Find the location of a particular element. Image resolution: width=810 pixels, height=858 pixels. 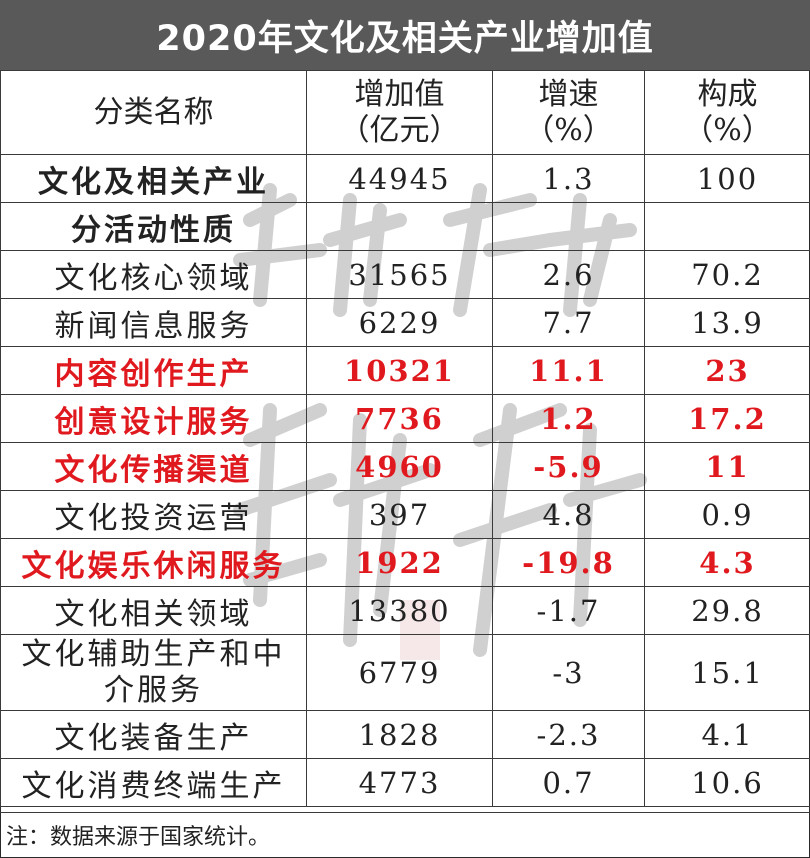

header-row: 分类名称 增加值 （亿元） 增速 （%） 构成 （%） is located at coordinates (405, 112).